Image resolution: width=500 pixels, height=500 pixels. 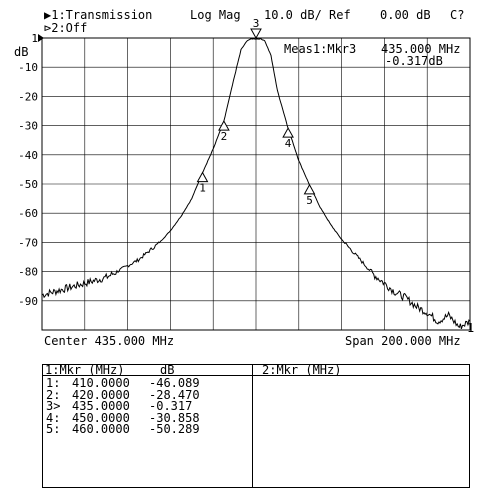 I want to click on active-marker-value: -0.317dB, so click(x=414, y=61).